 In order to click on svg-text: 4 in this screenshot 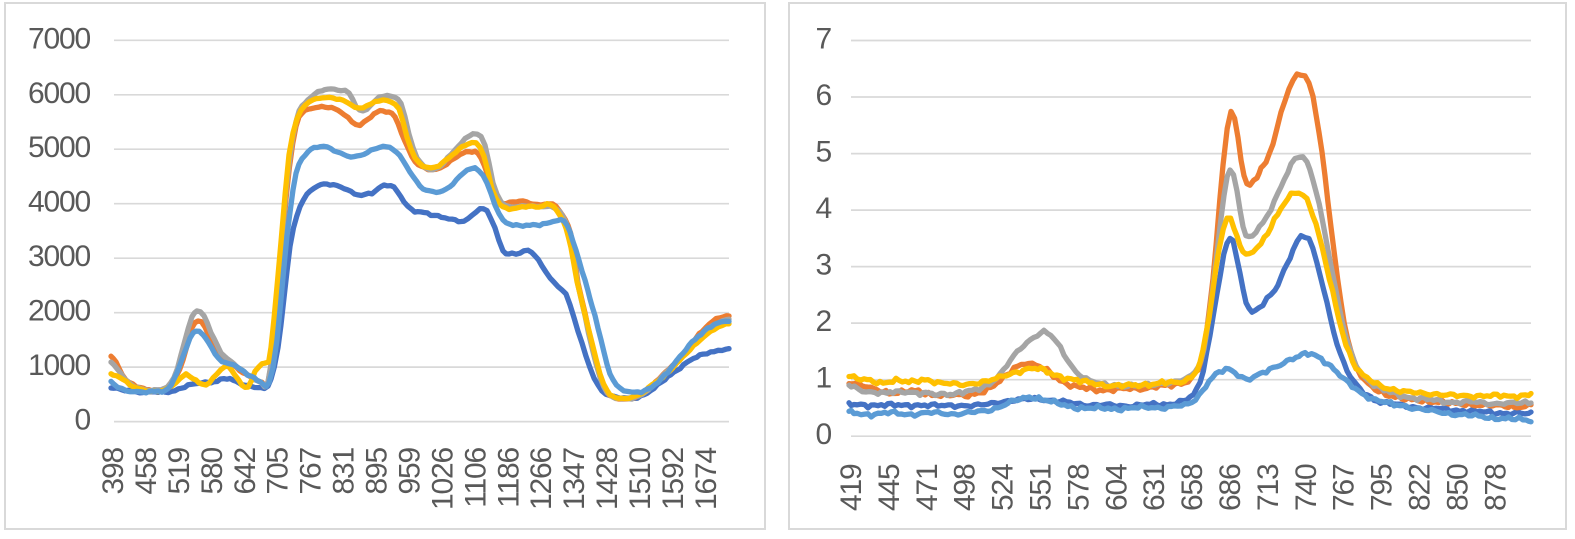, I will do `click(824, 208)`.